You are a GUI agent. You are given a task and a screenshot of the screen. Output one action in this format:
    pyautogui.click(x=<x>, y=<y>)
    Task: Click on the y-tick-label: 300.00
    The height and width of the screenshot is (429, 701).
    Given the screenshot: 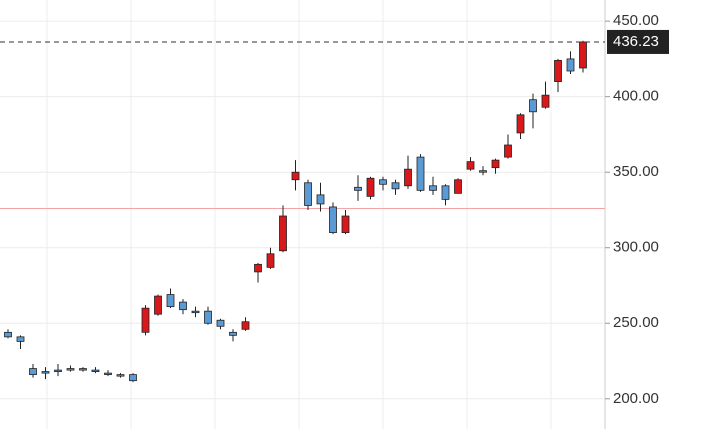 What is the action you would take?
    pyautogui.click(x=636, y=247)
    